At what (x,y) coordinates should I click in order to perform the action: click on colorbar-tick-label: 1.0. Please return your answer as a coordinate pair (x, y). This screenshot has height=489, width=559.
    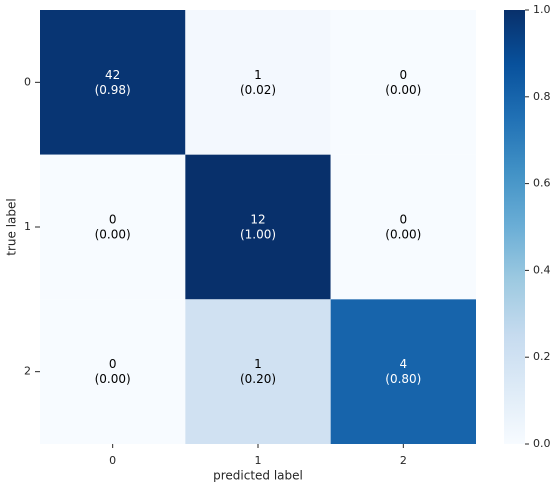
    Looking at the image, I should click on (542, 9).